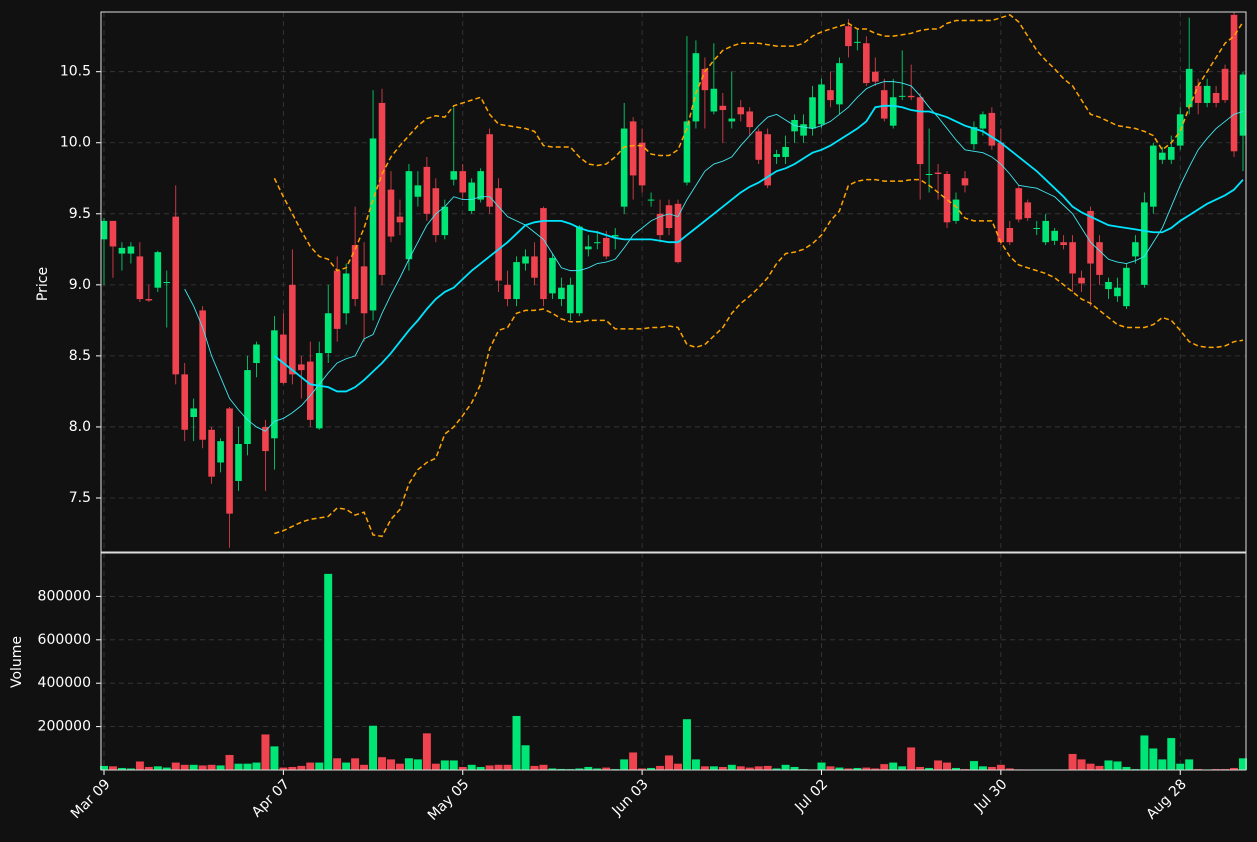  Describe the element at coordinates (64, 596) in the screenshot. I see `y-tick-label: 800000` at that location.